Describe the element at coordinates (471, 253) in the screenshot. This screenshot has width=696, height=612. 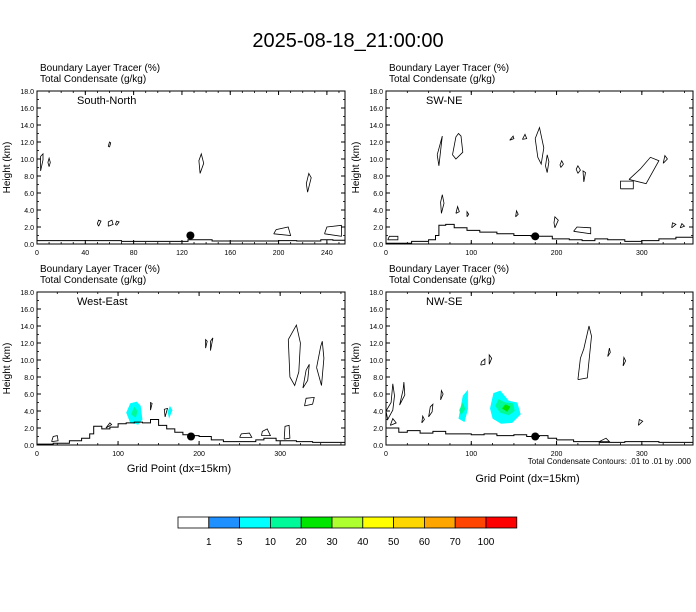
I see `x-tick-label: 100` at that location.